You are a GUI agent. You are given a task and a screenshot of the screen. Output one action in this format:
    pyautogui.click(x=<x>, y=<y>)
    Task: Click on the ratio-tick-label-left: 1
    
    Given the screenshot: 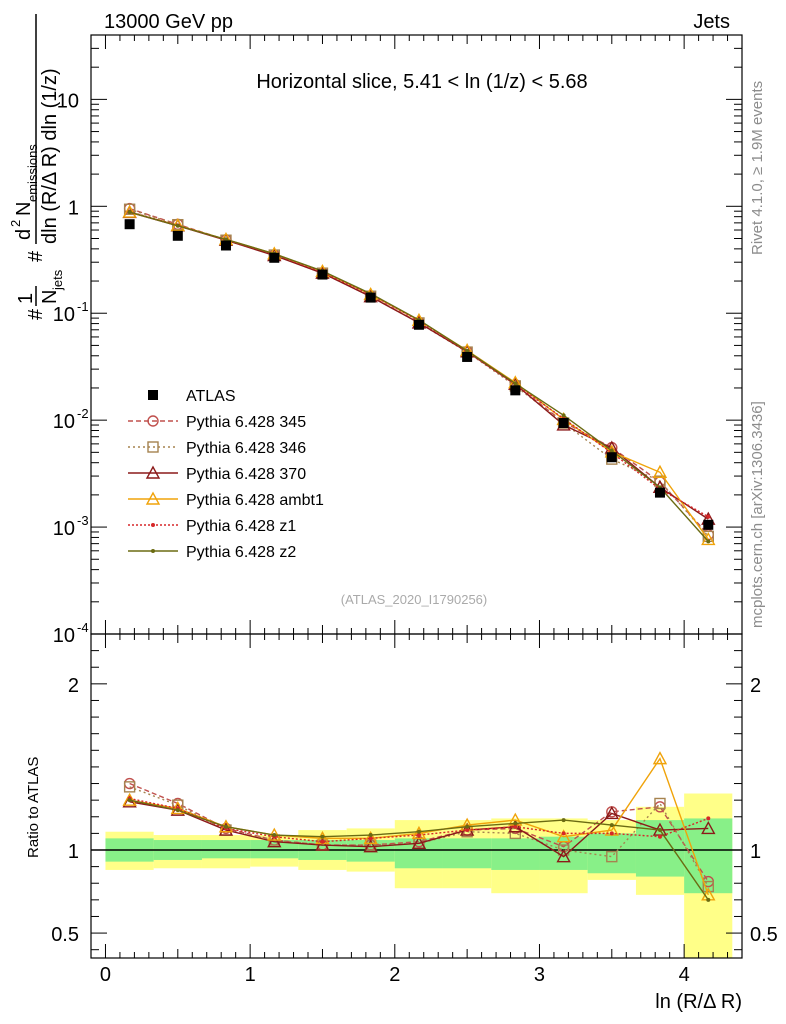 What is the action you would take?
    pyautogui.click(x=73, y=852)
    